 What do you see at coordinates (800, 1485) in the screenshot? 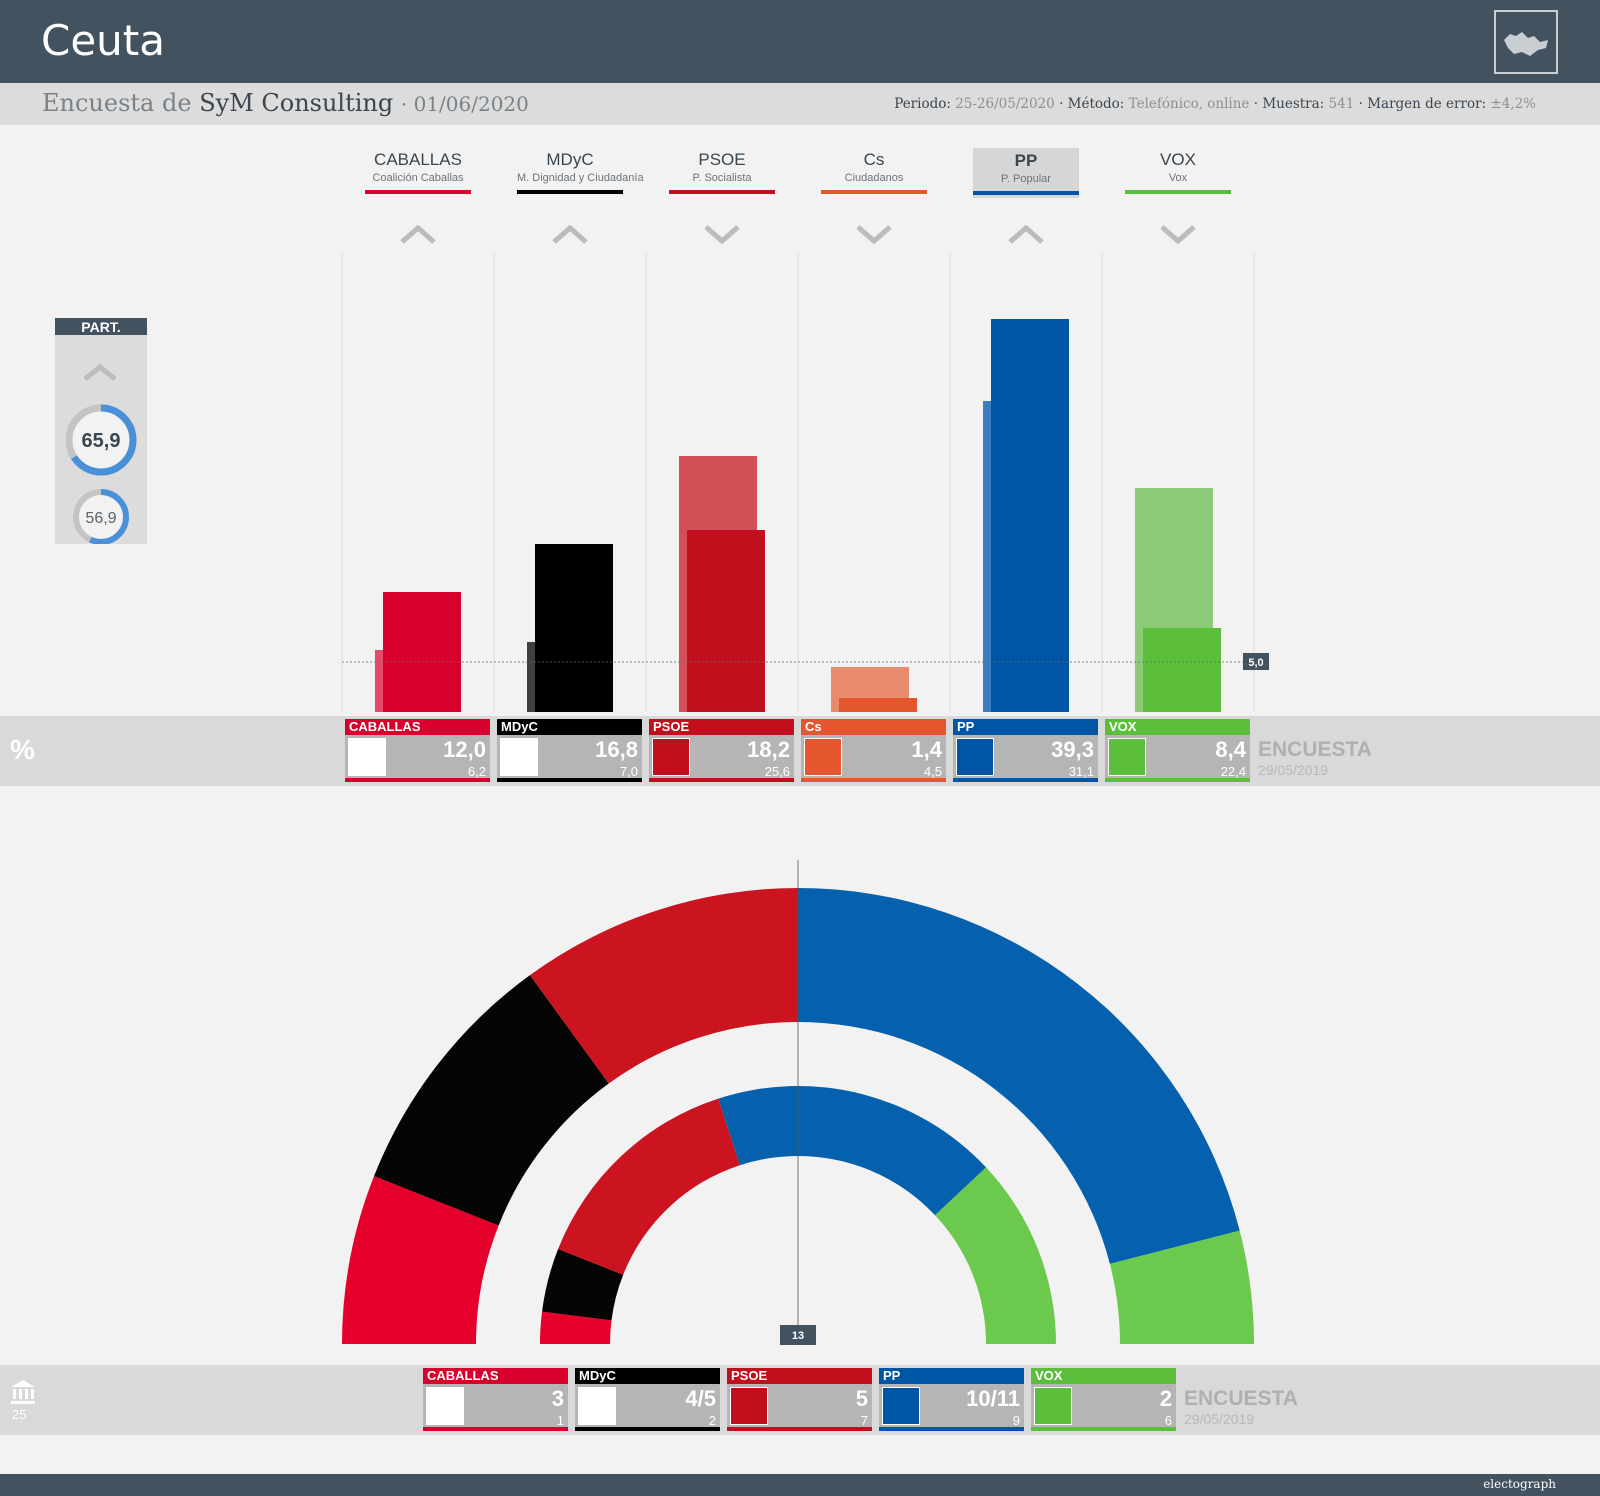
I see `footer-bar: electograph` at bounding box center [800, 1485].